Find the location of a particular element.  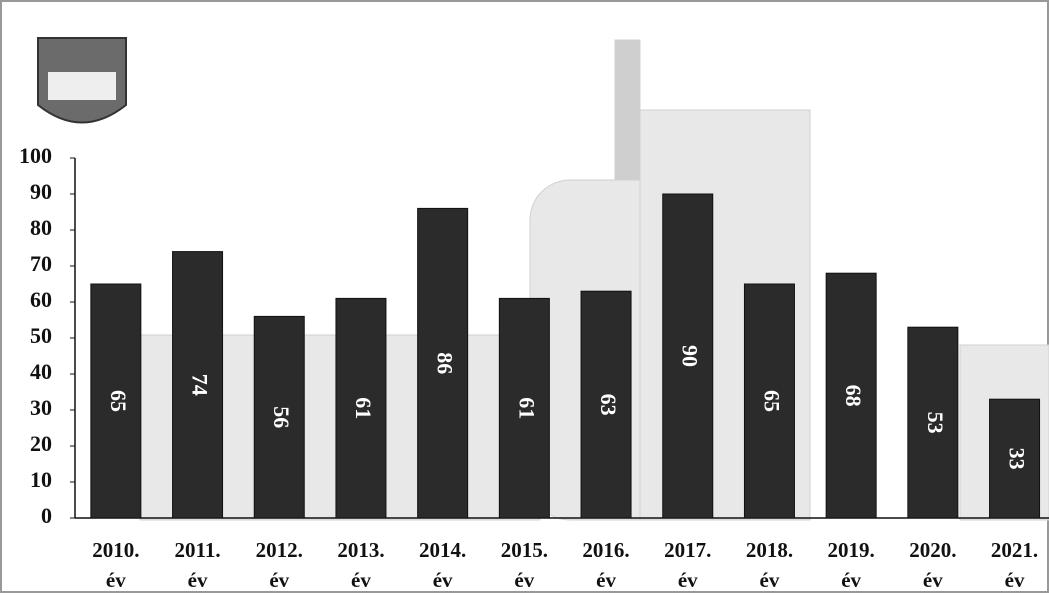

value-label: 74 is located at coordinates (200, 385).